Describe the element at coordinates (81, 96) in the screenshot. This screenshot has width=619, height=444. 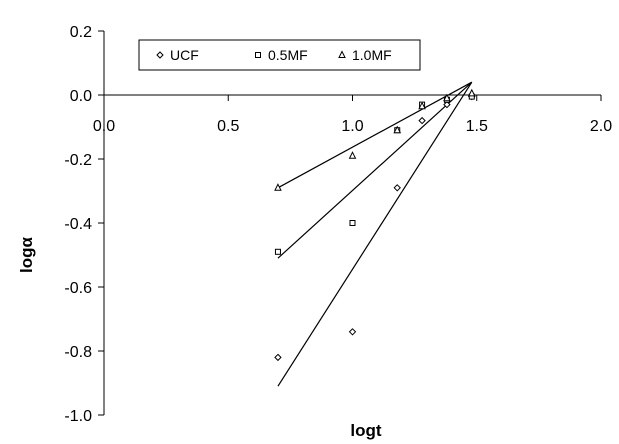
I see `y-tick-label: 0.0` at that location.